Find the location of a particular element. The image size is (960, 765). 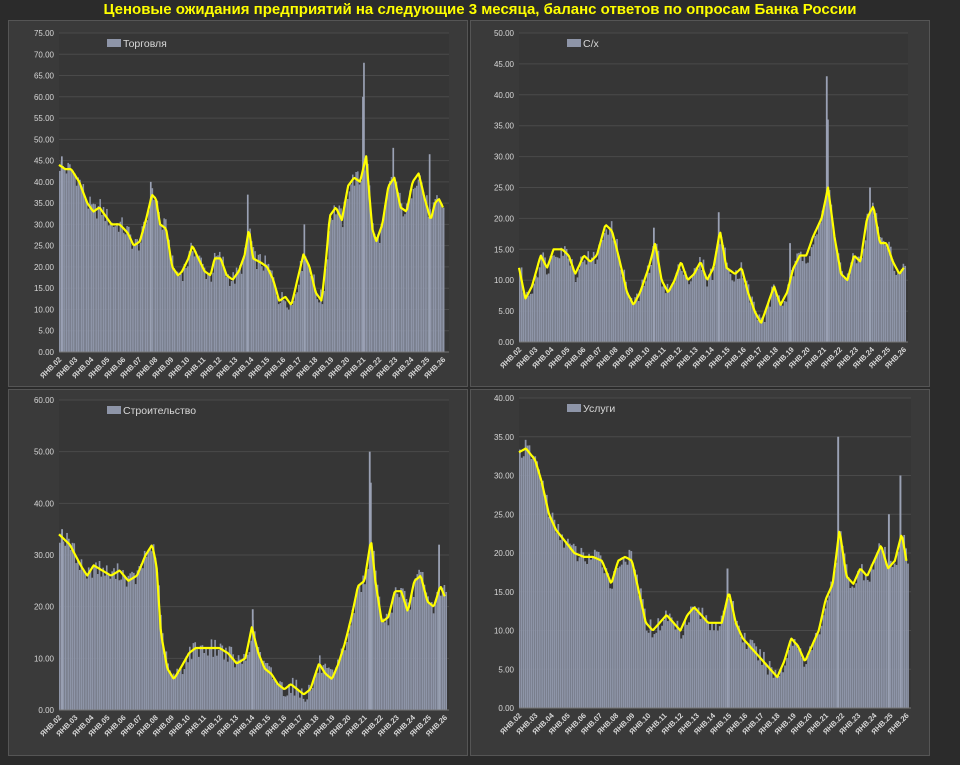

y-tick-label: 0.00 is located at coordinates (46, 352).